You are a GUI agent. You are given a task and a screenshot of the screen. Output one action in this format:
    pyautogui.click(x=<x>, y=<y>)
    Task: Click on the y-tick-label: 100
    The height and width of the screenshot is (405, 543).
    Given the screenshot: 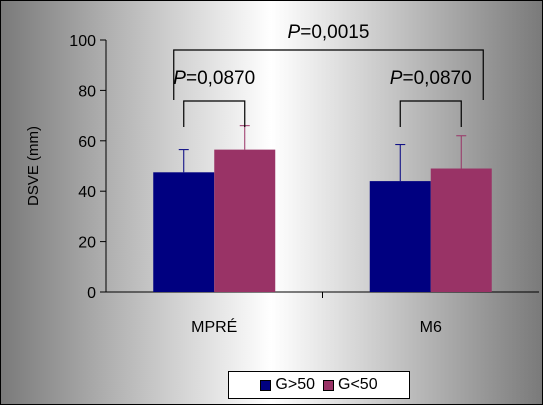 What is the action you would take?
    pyautogui.click(x=82, y=41)
    